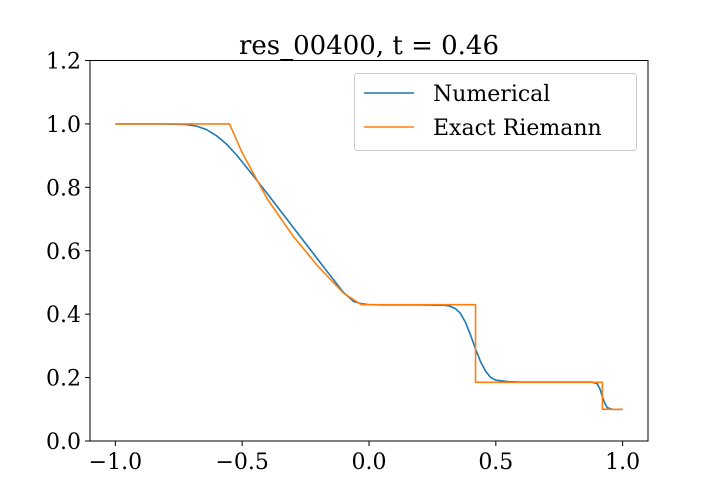 This screenshot has width=720, height=504. I want to click on legend-label-exact-riemann: Exact Riemann, so click(517, 128).